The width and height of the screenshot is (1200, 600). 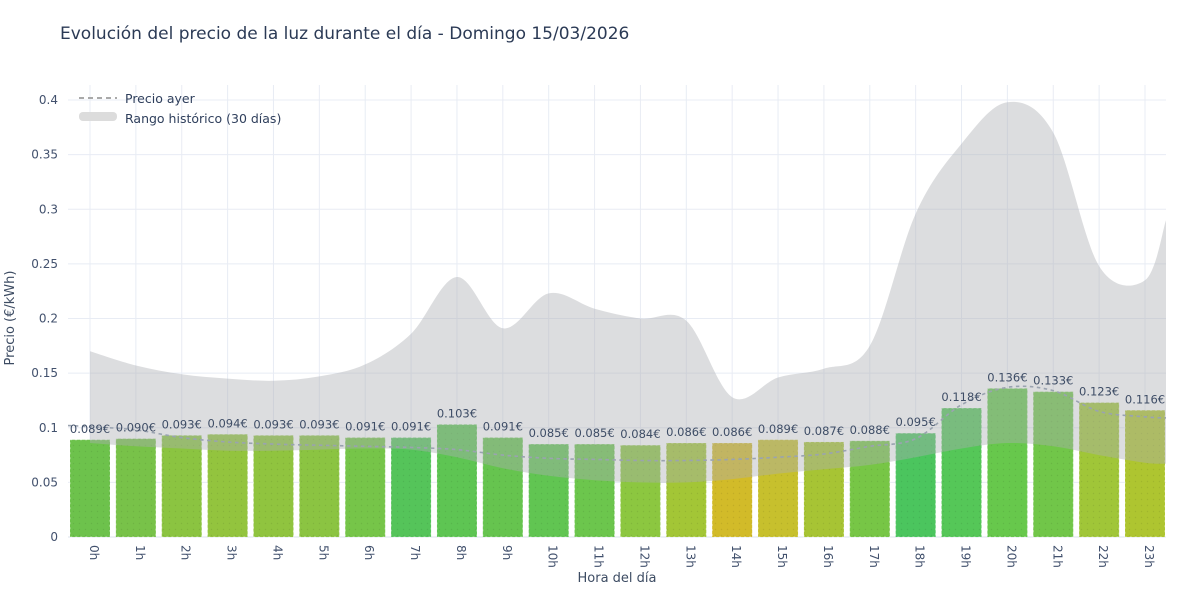 I want to click on x-tick-label-18h: 18h, so click(x=920, y=556).